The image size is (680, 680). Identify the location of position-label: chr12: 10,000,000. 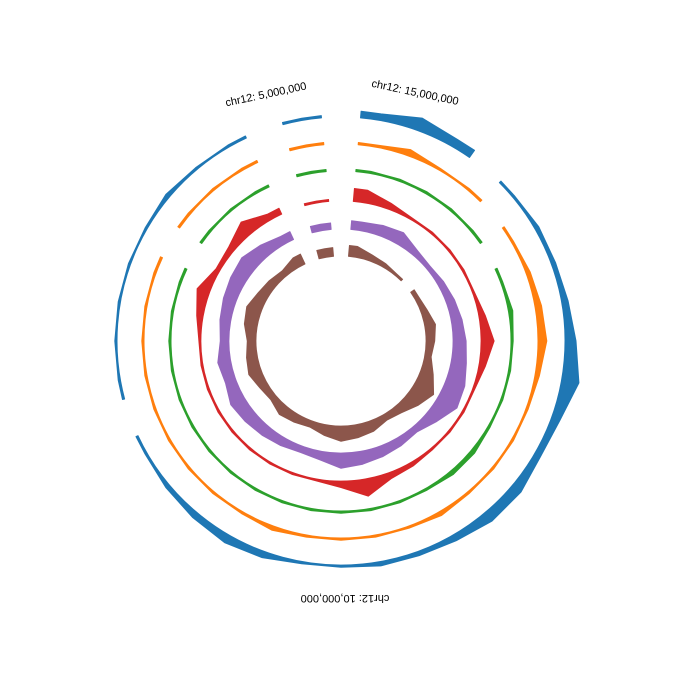
(345, 598).